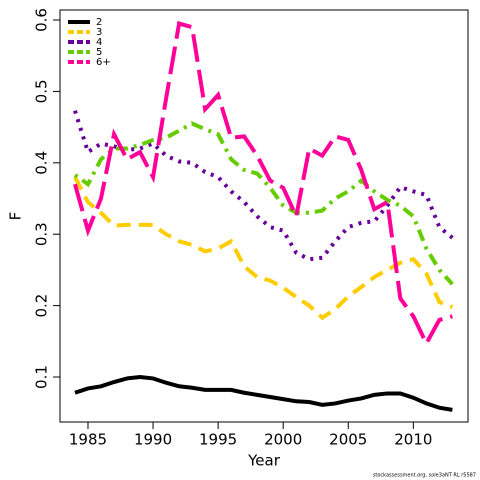 The height and width of the screenshot is (480, 480). What do you see at coordinates (42, 91) in the screenshot?
I see `y-tick-label: 0.5` at bounding box center [42, 91].